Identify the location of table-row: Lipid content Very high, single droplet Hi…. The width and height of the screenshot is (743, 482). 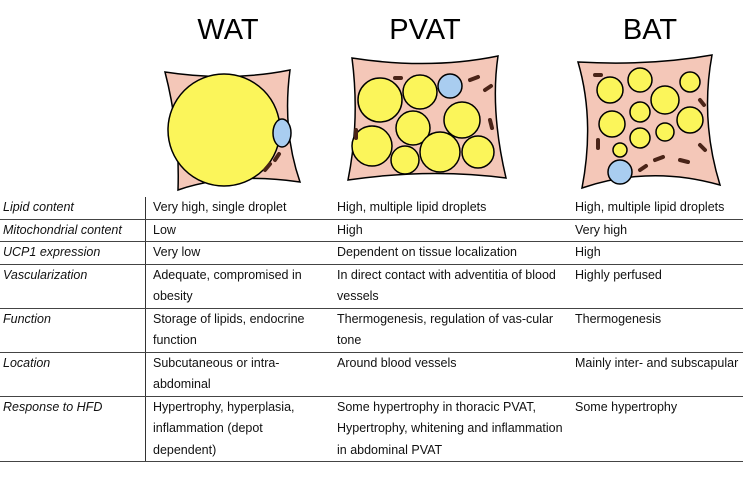
(371, 208).